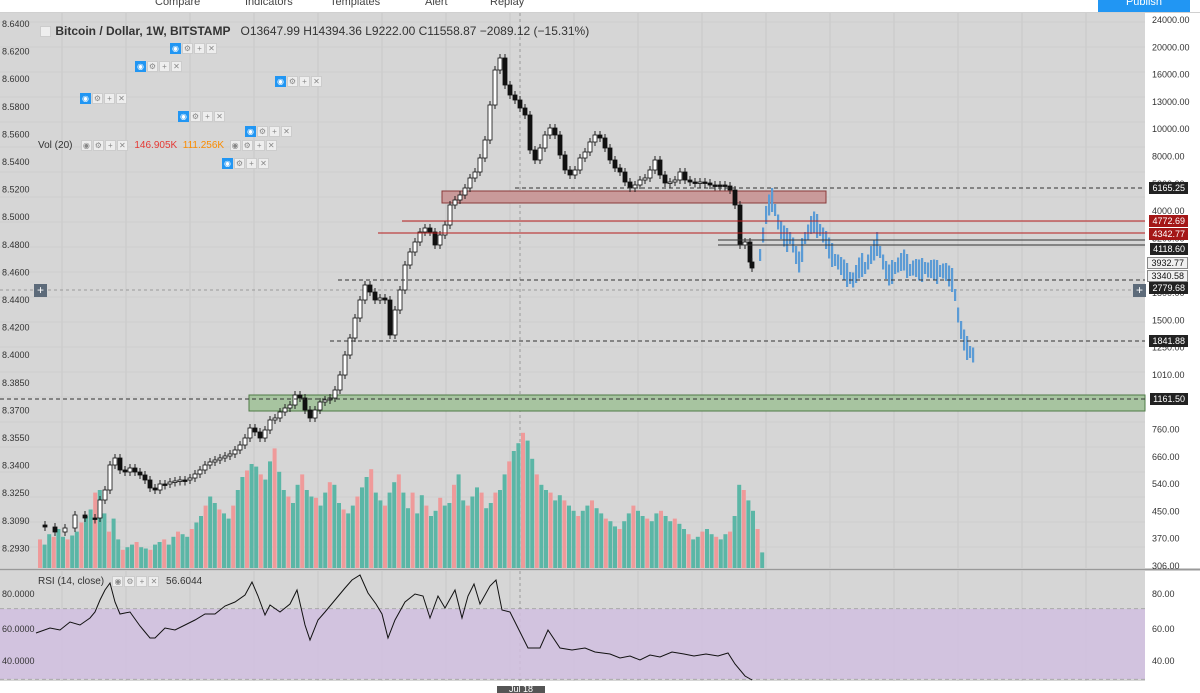 The width and height of the screenshot is (1200, 693). What do you see at coordinates (16, 162) in the screenshot?
I see `left-axis-tick-label: 8.5400` at bounding box center [16, 162].